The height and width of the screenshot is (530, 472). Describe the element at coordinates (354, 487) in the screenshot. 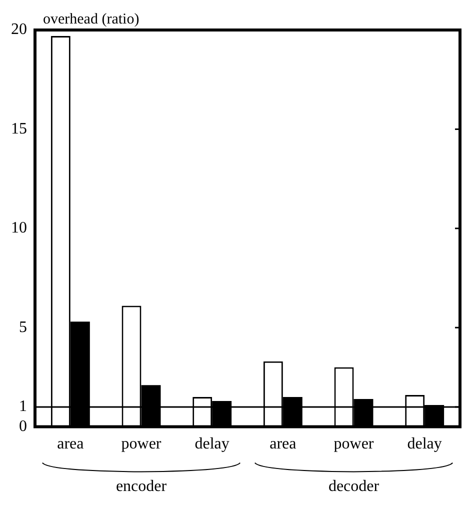

I see `text: decoder` at that location.